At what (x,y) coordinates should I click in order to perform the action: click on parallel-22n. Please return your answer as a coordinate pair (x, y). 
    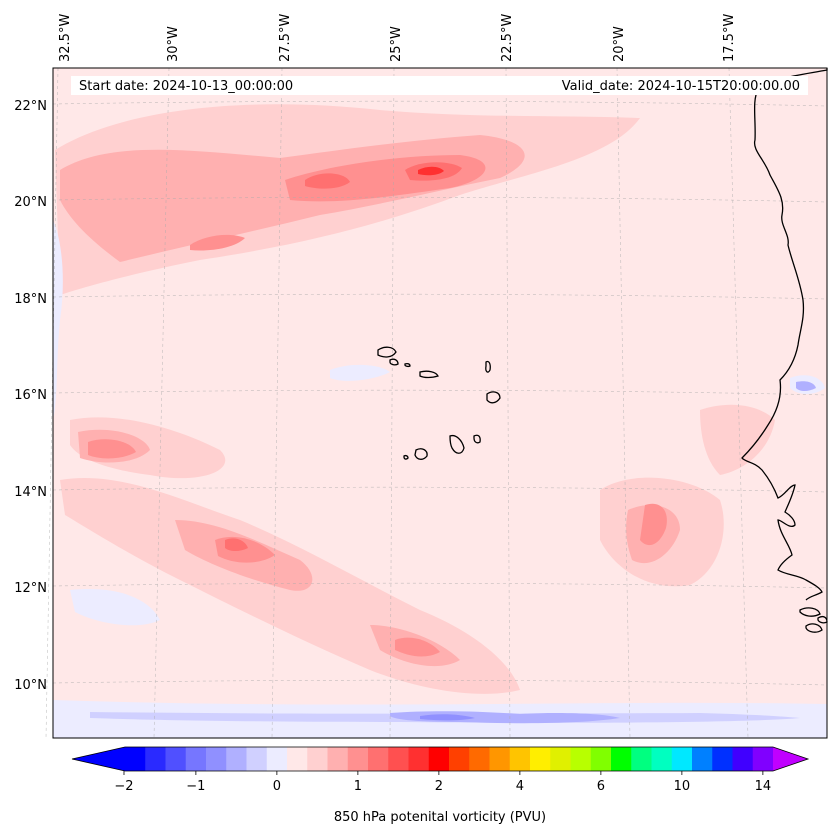
    Looking at the image, I should click on (440, 103).